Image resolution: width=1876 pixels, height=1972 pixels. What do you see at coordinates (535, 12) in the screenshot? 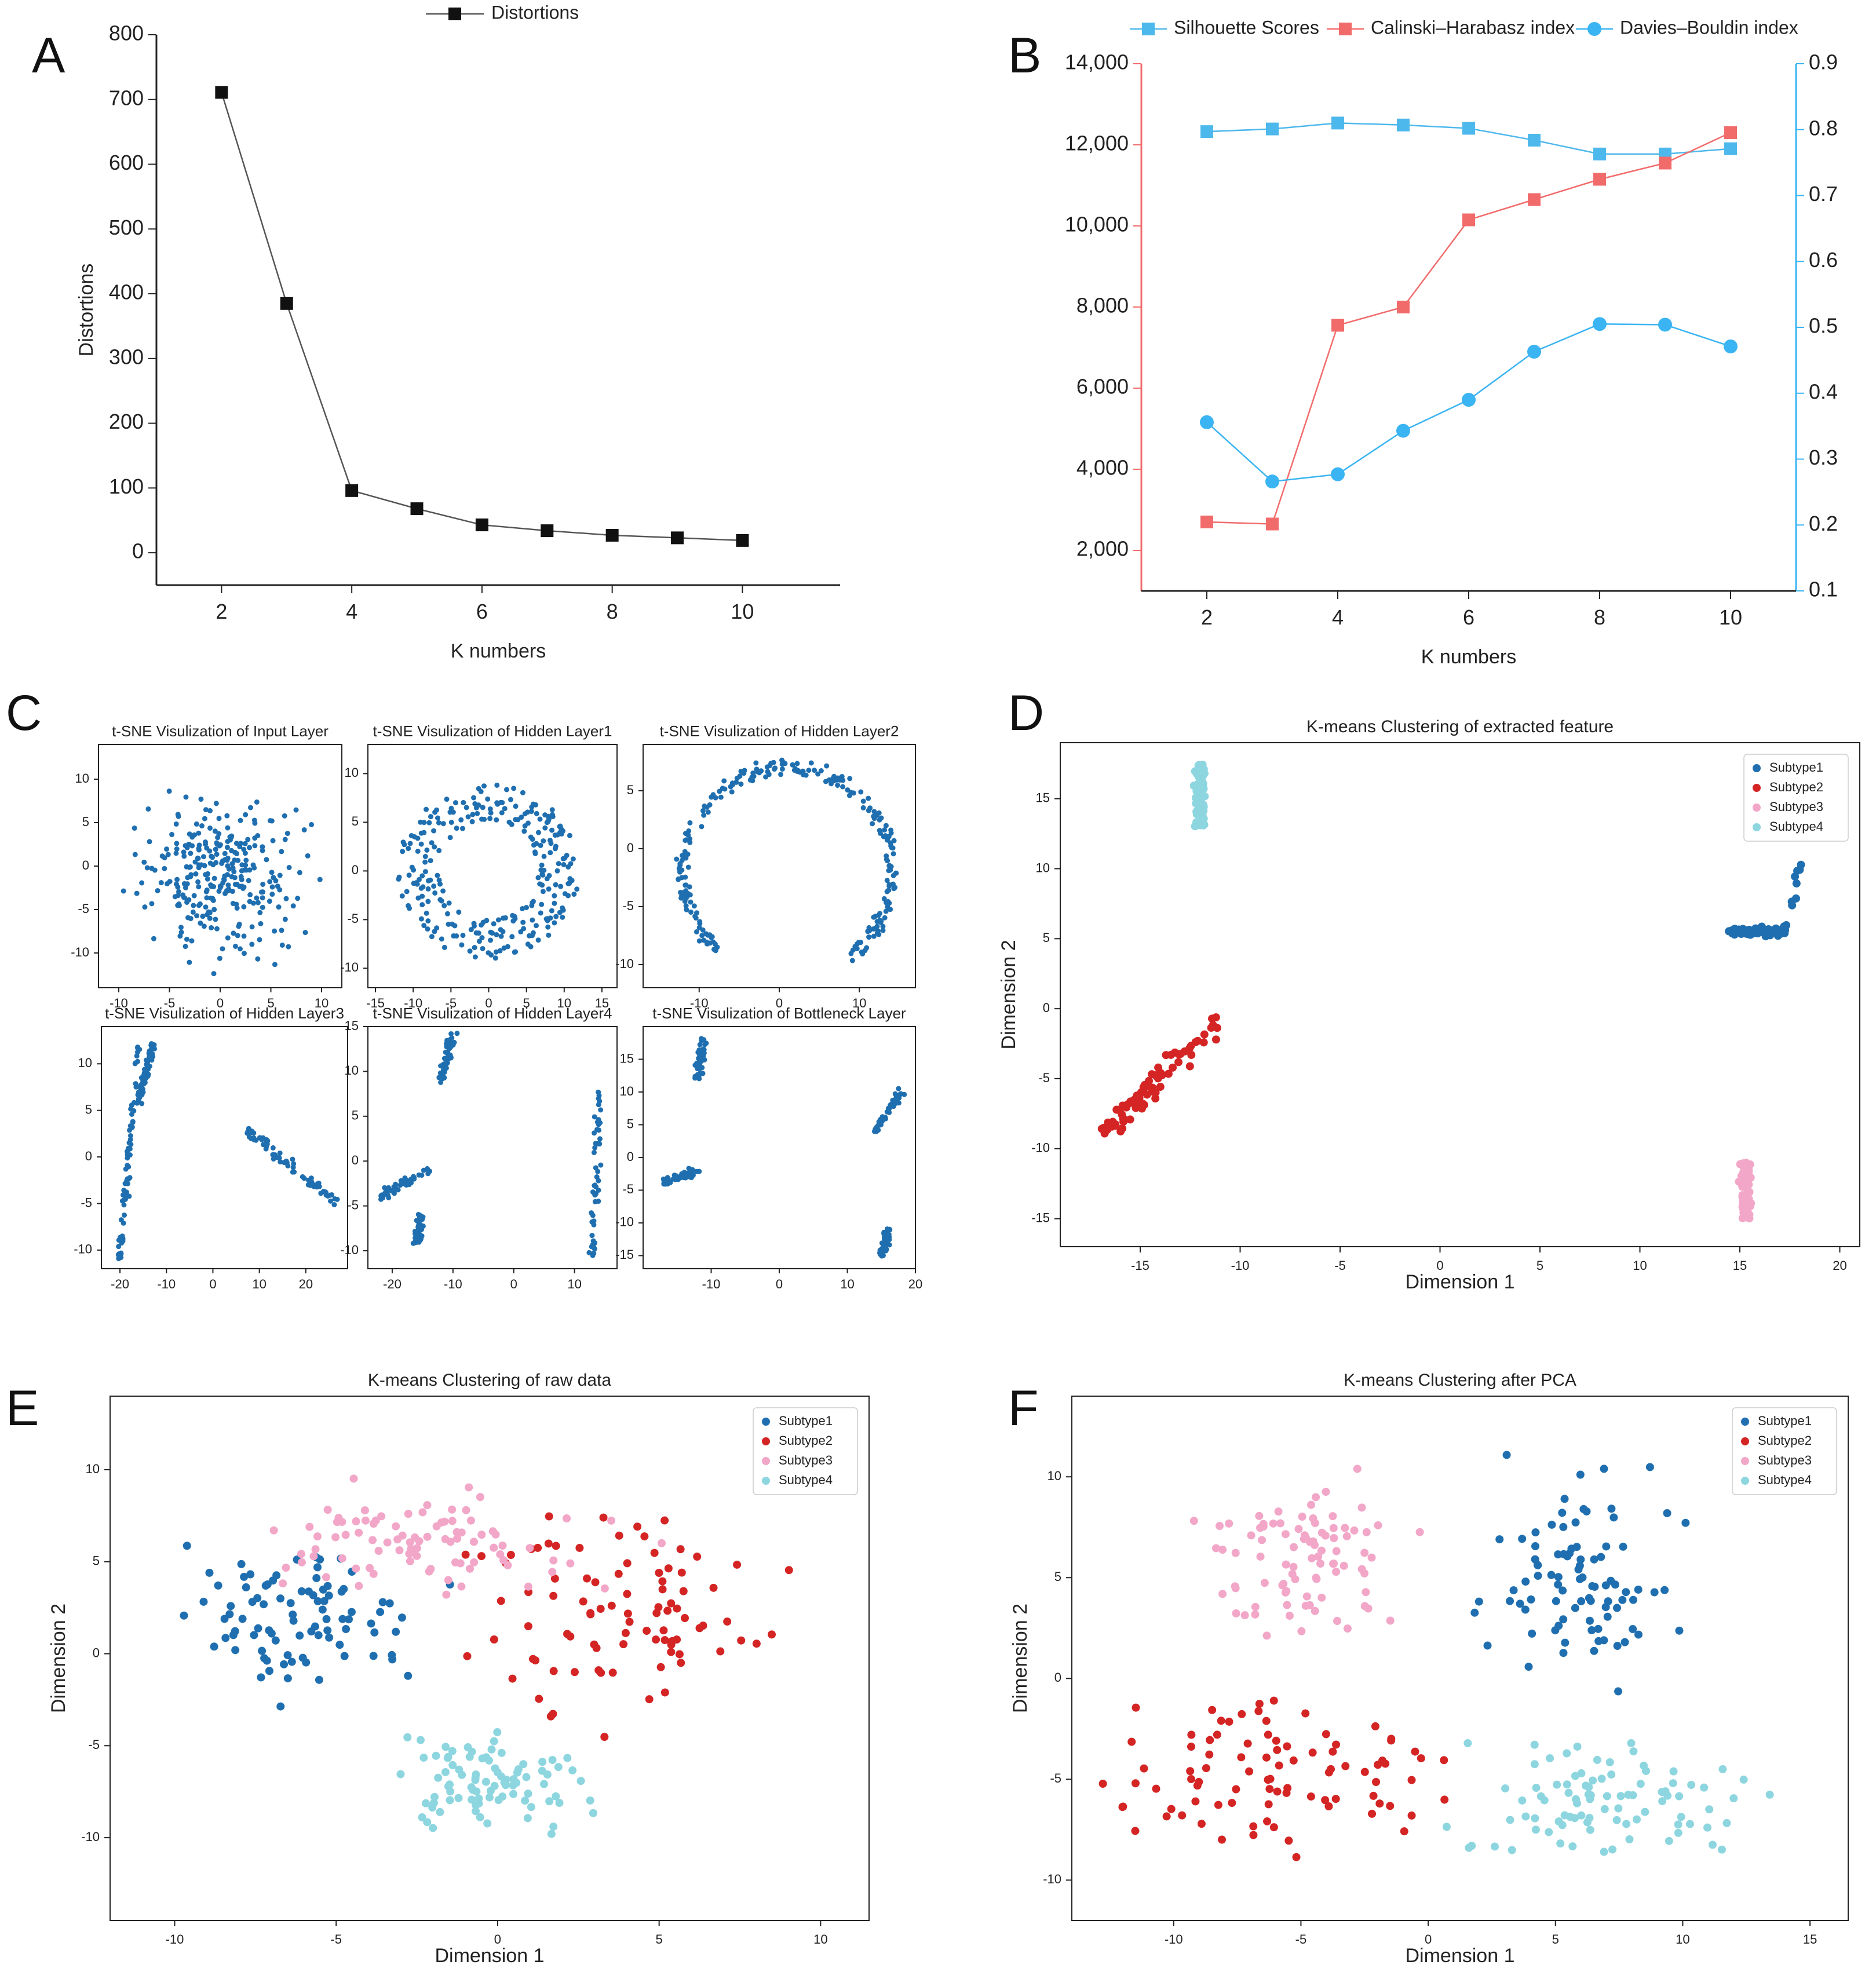
I see `legend-label: Distortions` at bounding box center [535, 12].